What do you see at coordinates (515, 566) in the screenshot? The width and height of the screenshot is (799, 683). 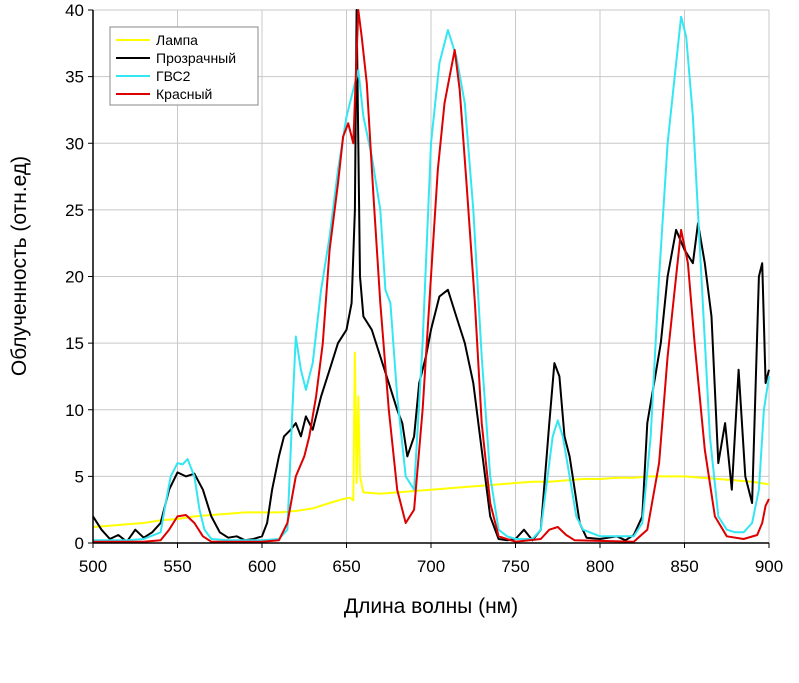 I see `x-tick-label: 750` at bounding box center [515, 566].